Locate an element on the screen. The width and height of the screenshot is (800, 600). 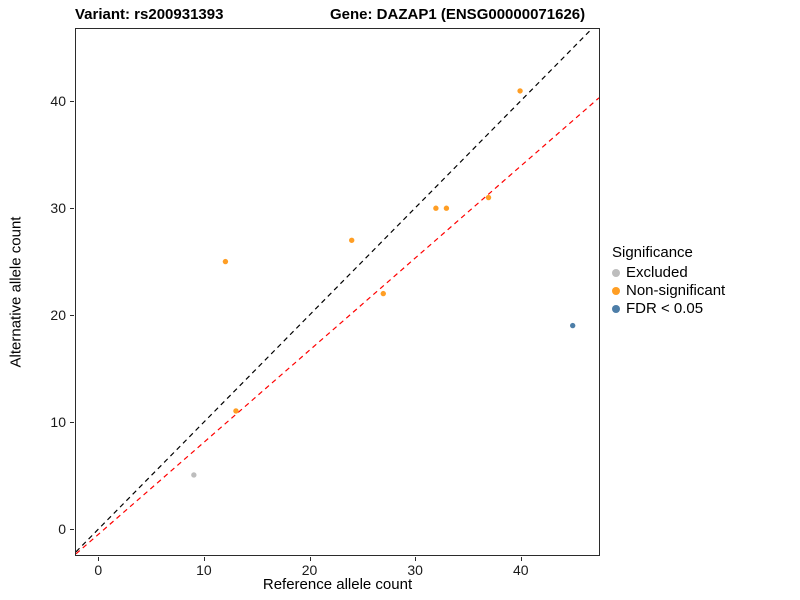
variant-title: Variant: rs200931393 is located at coordinates (149, 14).